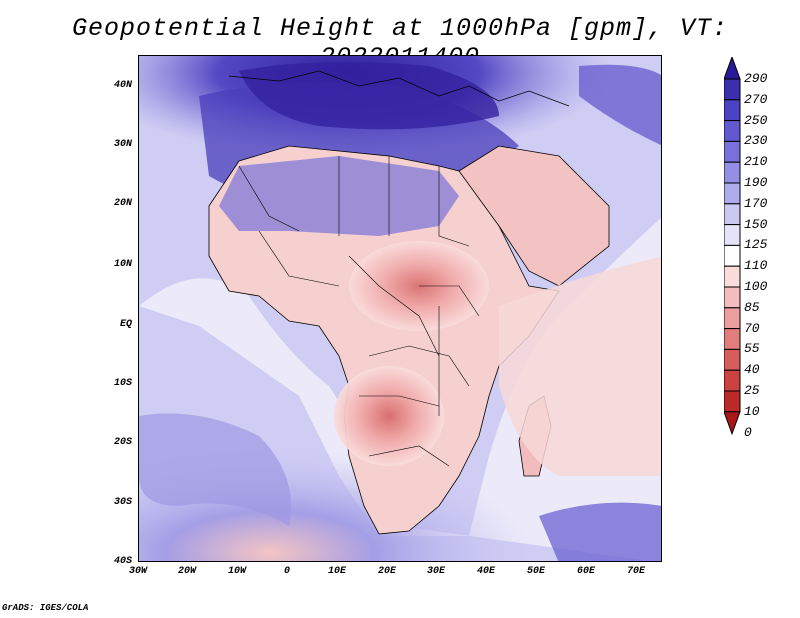 The width and height of the screenshot is (800, 618). I want to click on lat-label-30n: 30N, so click(122, 144).